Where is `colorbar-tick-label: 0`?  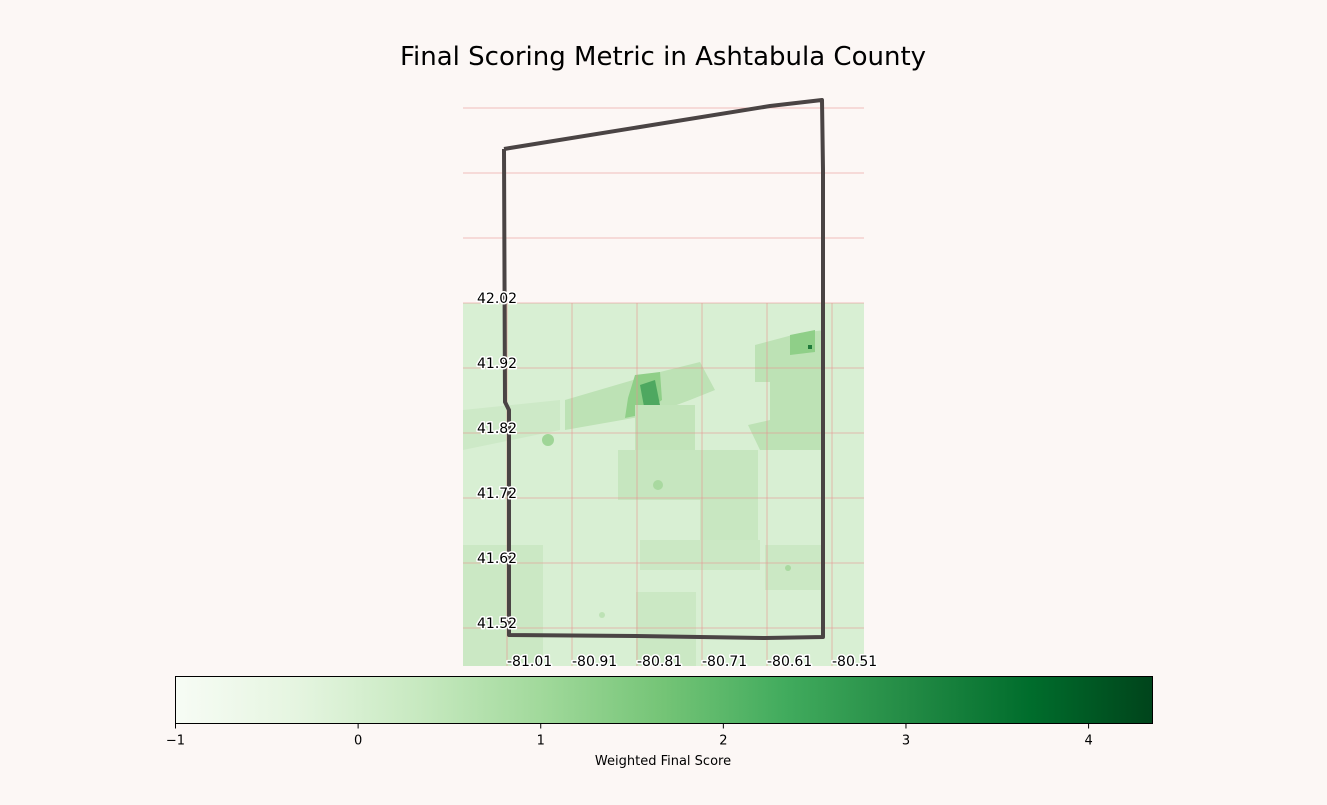
colorbar-tick-label: 0 is located at coordinates (358, 741).